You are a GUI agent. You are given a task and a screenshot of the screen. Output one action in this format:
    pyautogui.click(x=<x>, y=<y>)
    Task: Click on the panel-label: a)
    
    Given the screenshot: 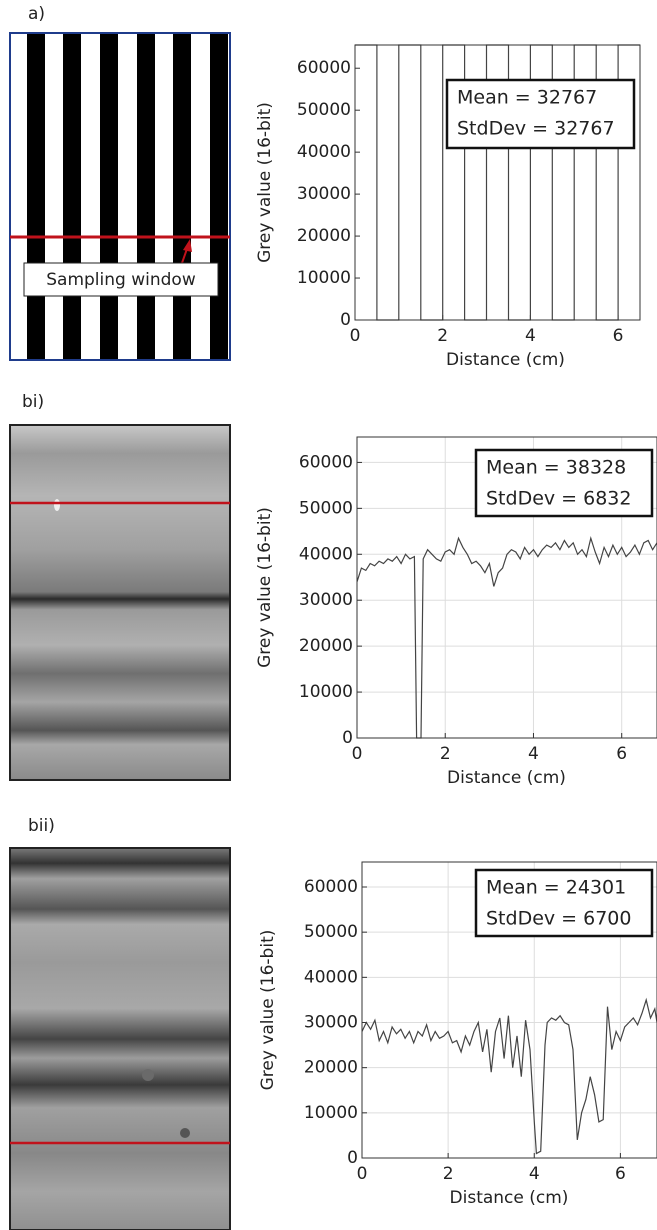 What is the action you would take?
    pyautogui.click(x=36, y=14)
    